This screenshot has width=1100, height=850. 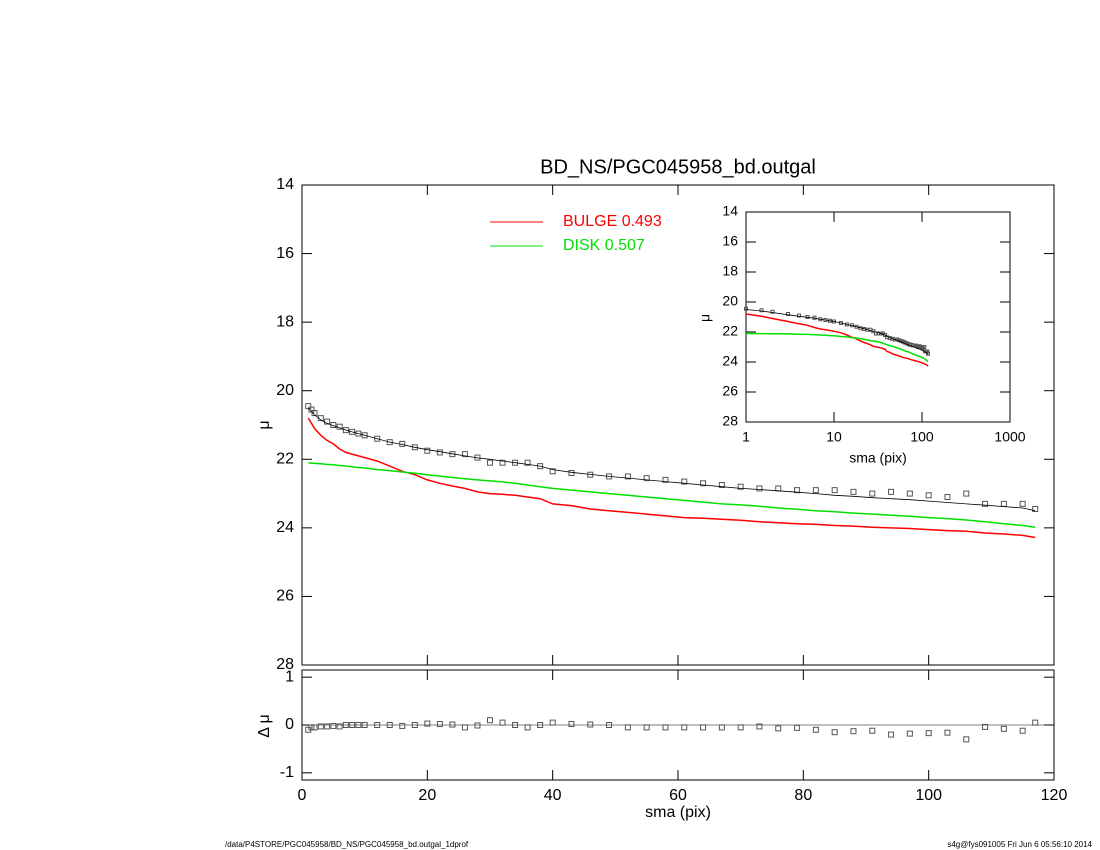 What do you see at coordinates (604, 245) in the screenshot?
I see `legend-label: DISK 0.507` at bounding box center [604, 245].